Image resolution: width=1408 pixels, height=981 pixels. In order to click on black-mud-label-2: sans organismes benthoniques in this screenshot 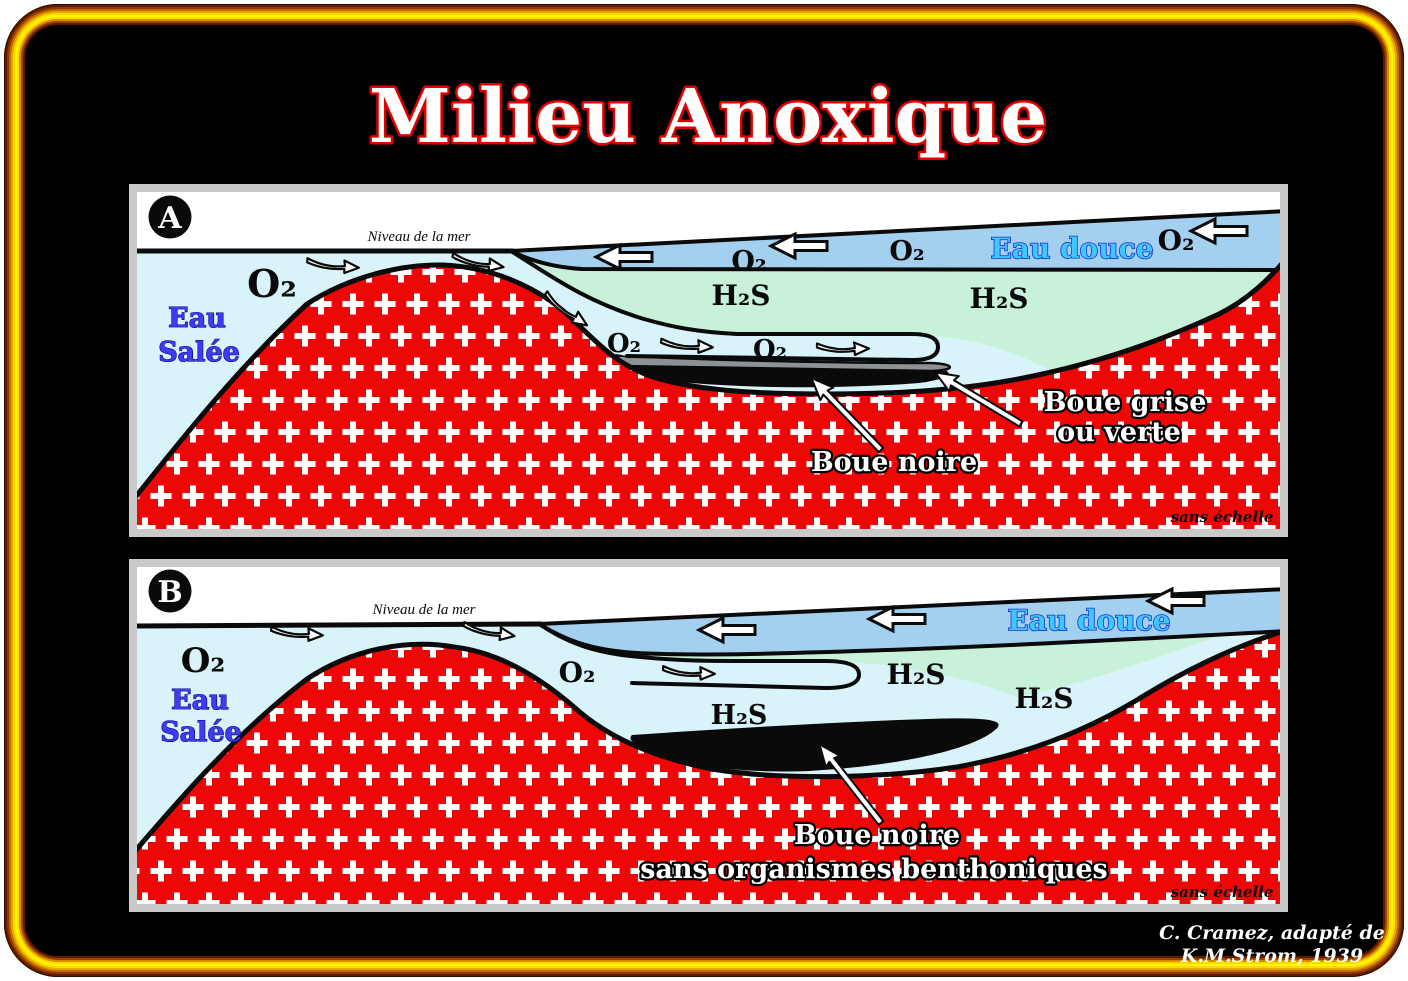, I will do `click(874, 869)`.